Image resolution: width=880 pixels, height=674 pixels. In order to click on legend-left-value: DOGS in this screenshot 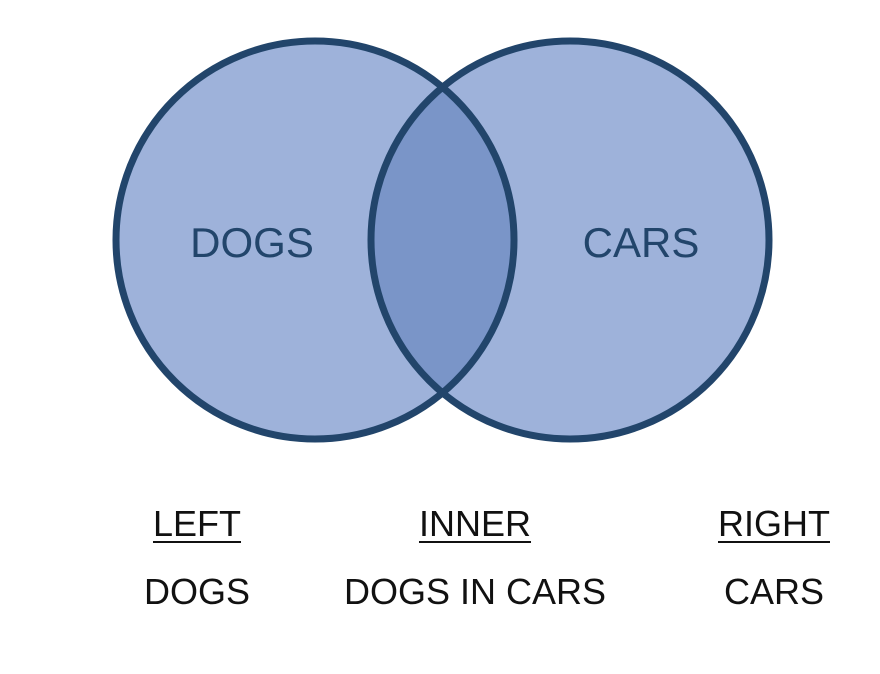, I will do `click(197, 591)`.